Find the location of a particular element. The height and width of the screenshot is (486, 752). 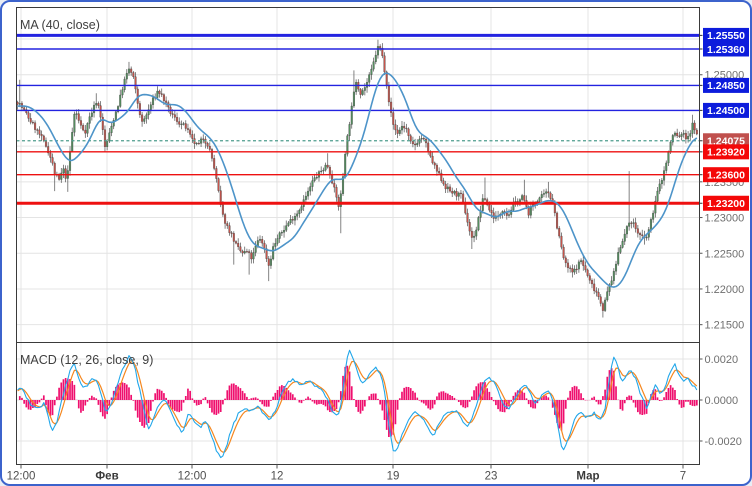

price-tag-1.23200: 1.23200 is located at coordinates (726, 203).